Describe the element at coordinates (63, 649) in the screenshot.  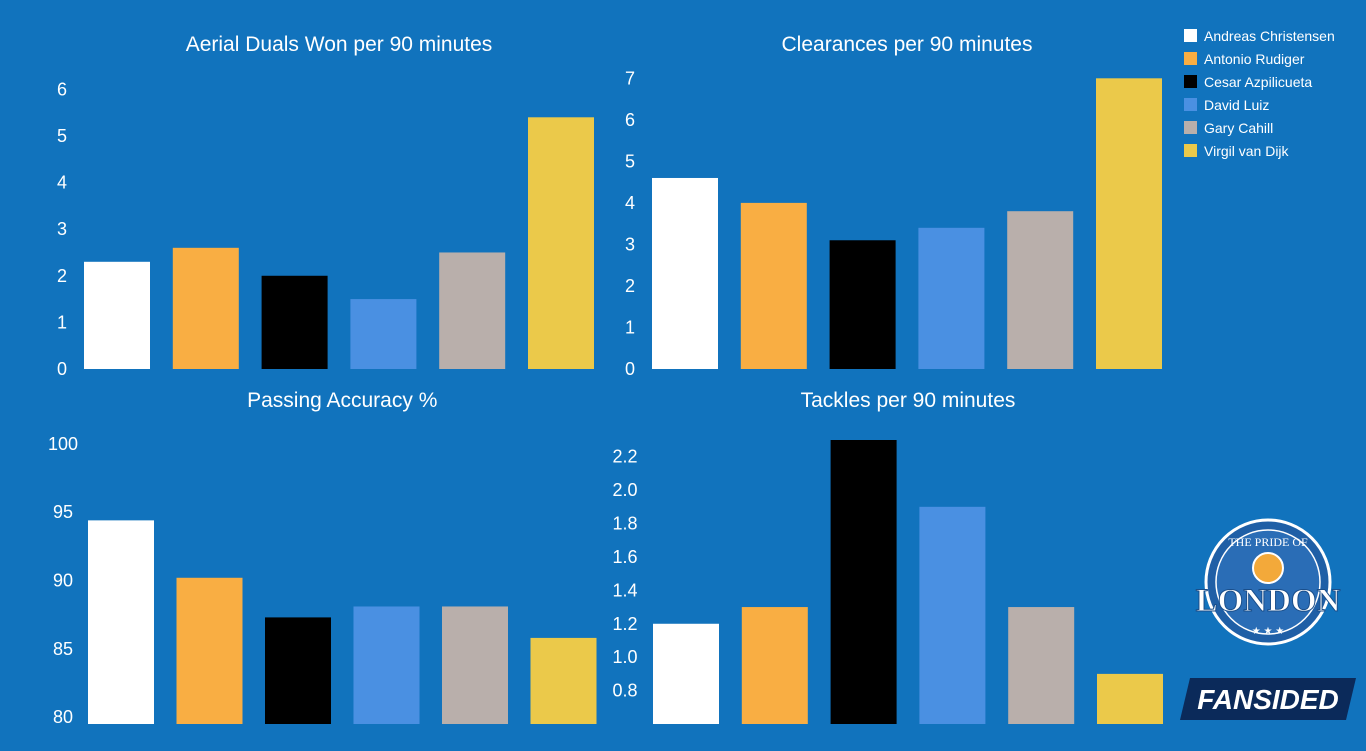
I see `y-tick-label: 85` at that location.